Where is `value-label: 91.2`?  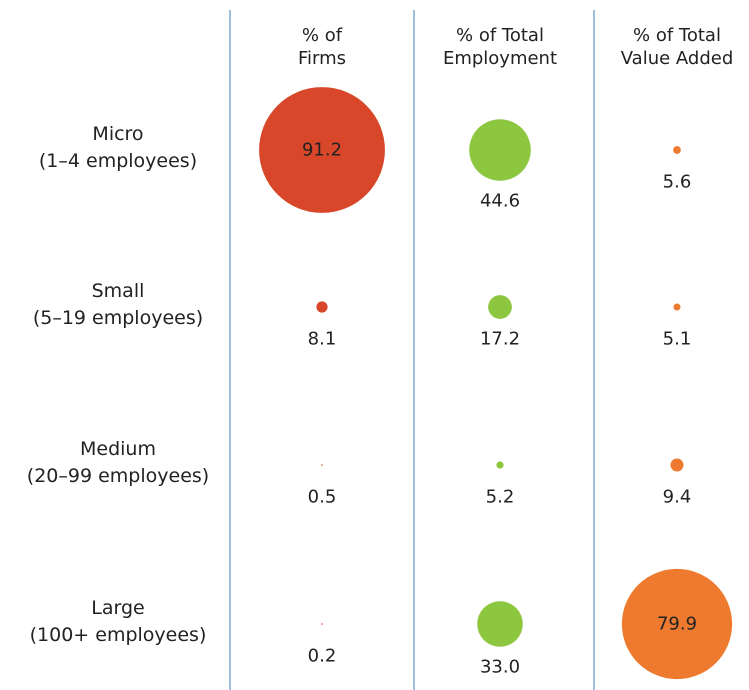
value-label: 91.2 is located at coordinates (322, 150).